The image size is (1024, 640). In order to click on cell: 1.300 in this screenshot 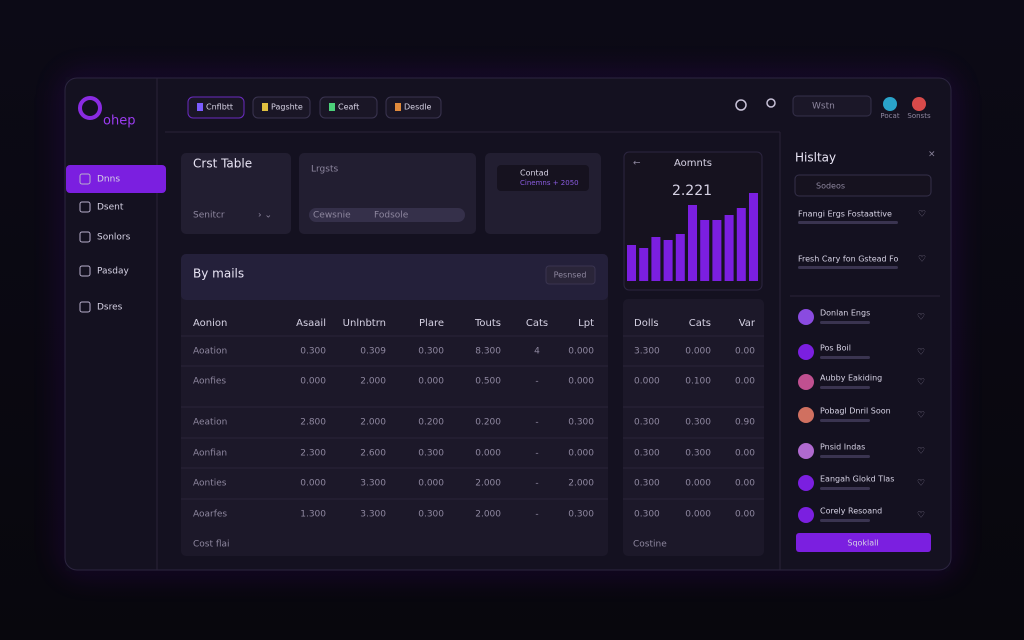, I will do `click(313, 515)`.